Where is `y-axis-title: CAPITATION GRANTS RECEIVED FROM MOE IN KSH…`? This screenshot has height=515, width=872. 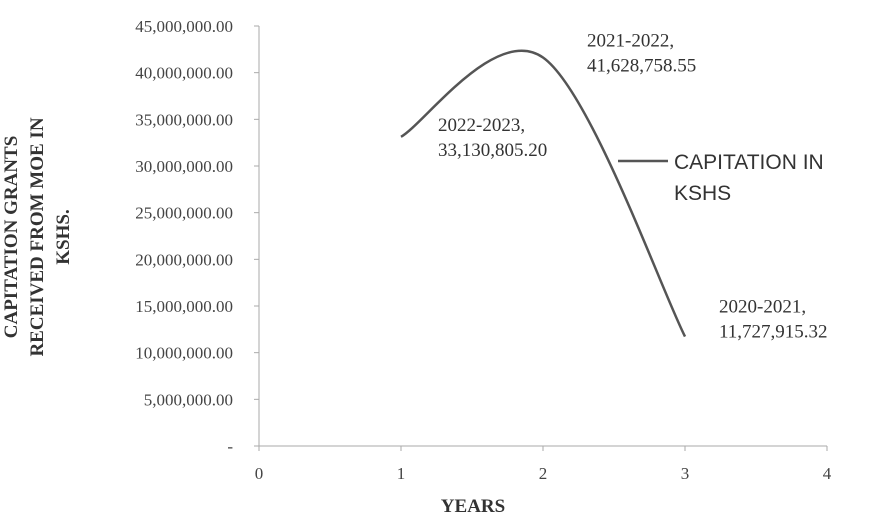
y-axis-title: CAPITATION GRANTS RECEIVED FROM MOE IN KSH… is located at coordinates (37, 236).